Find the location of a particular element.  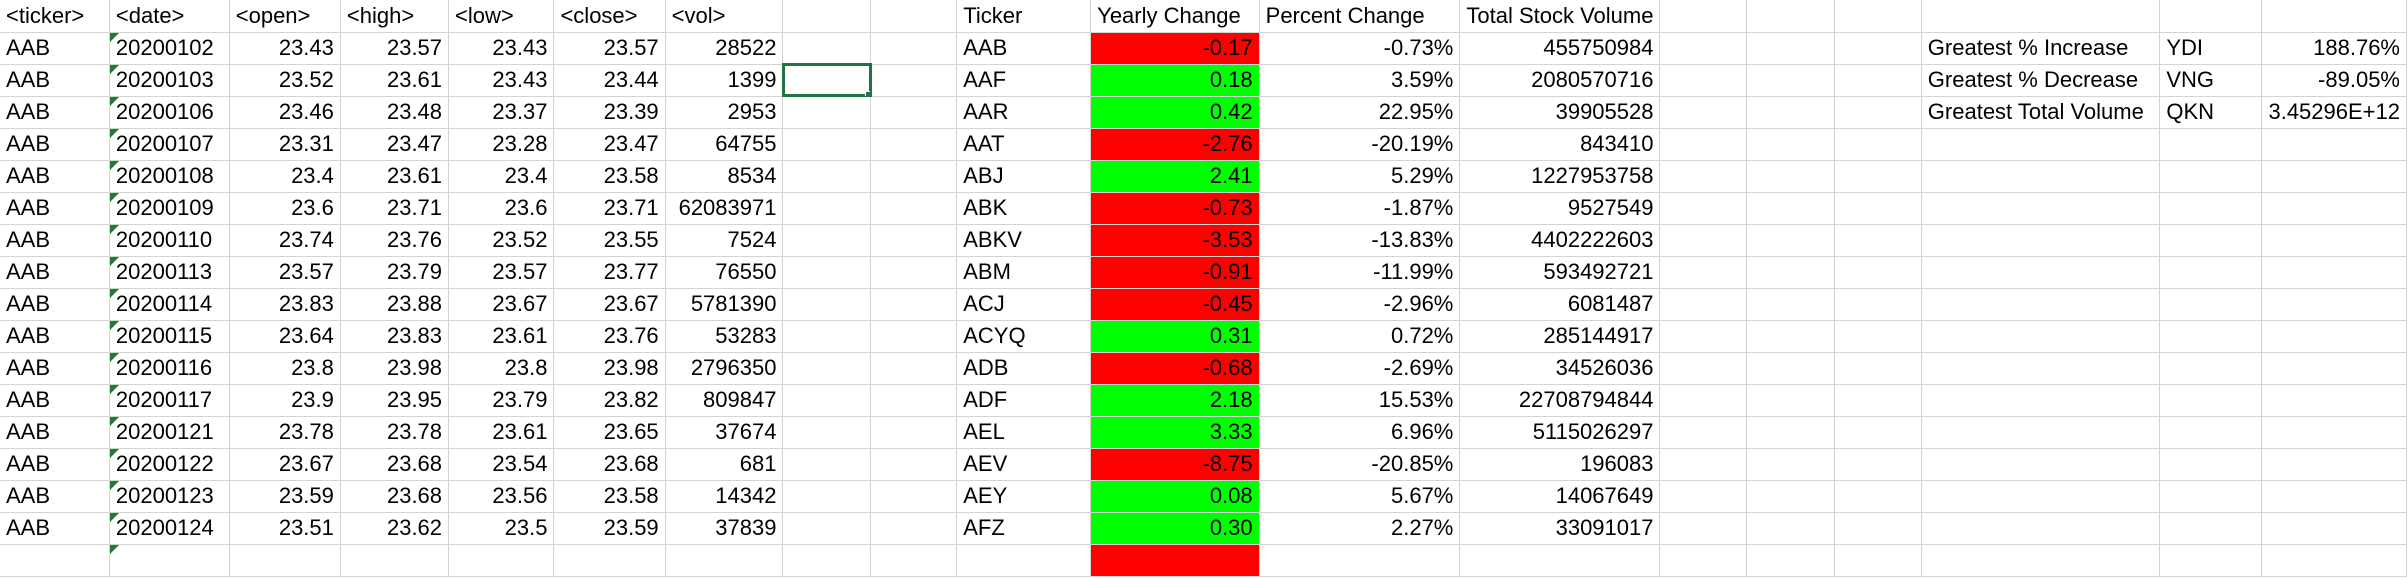

cell-percent-change: 6.96% is located at coordinates (1360, 432).